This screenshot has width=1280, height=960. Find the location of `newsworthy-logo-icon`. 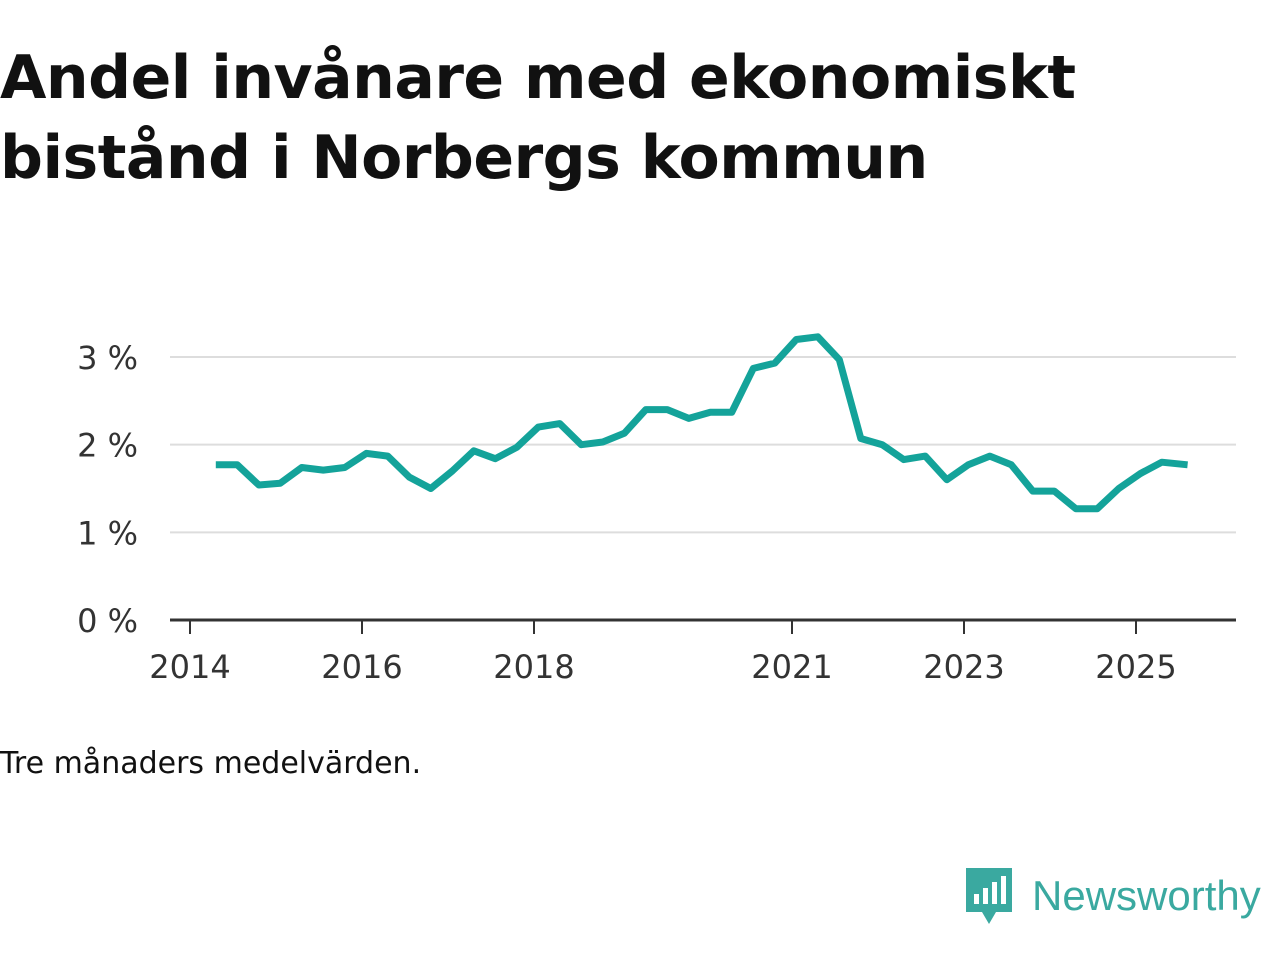

newsworthy-logo-icon is located at coordinates (989, 896).